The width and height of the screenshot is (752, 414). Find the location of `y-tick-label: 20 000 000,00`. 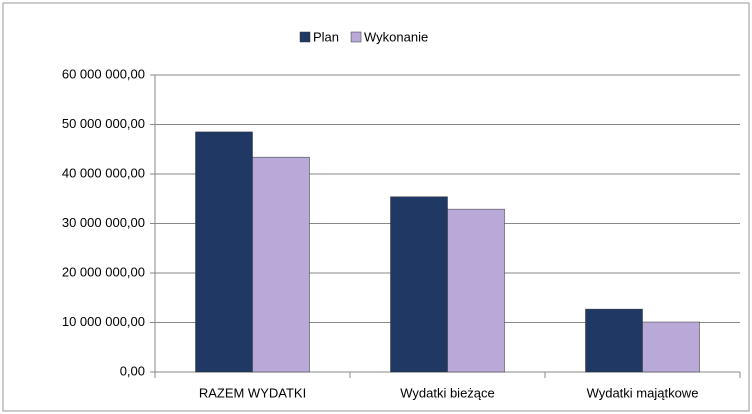

y-tick-label: 20 000 000,00 is located at coordinates (103, 271).